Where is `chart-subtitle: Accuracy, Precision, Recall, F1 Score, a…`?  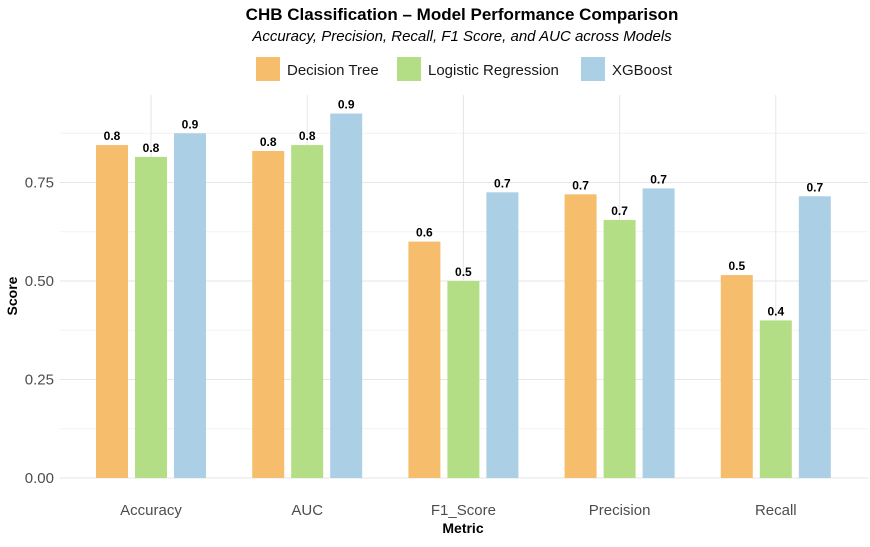 chart-subtitle: Accuracy, Precision, Recall, F1 Score, a… is located at coordinates (461, 36).